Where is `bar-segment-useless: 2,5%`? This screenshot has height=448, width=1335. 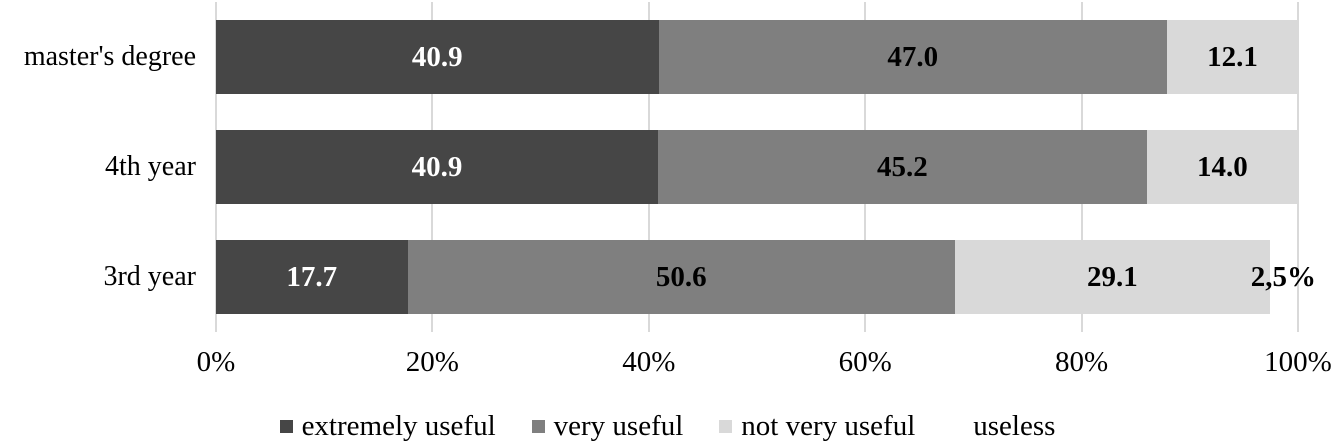 bar-segment-useless: 2,5% is located at coordinates (1283, 277).